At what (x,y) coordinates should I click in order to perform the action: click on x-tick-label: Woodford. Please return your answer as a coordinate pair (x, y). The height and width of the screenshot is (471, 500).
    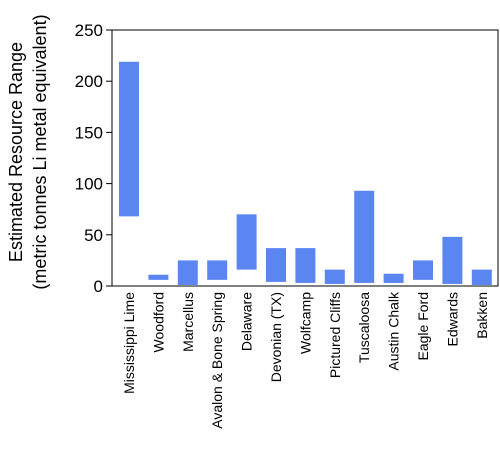
    Looking at the image, I should click on (158, 322).